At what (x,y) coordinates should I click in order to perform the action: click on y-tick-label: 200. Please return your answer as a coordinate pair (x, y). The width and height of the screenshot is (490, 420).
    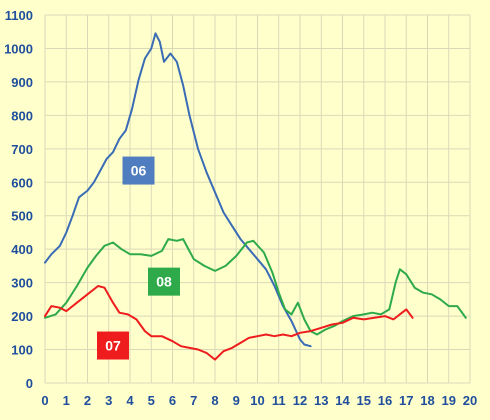
    Looking at the image, I should click on (22, 316).